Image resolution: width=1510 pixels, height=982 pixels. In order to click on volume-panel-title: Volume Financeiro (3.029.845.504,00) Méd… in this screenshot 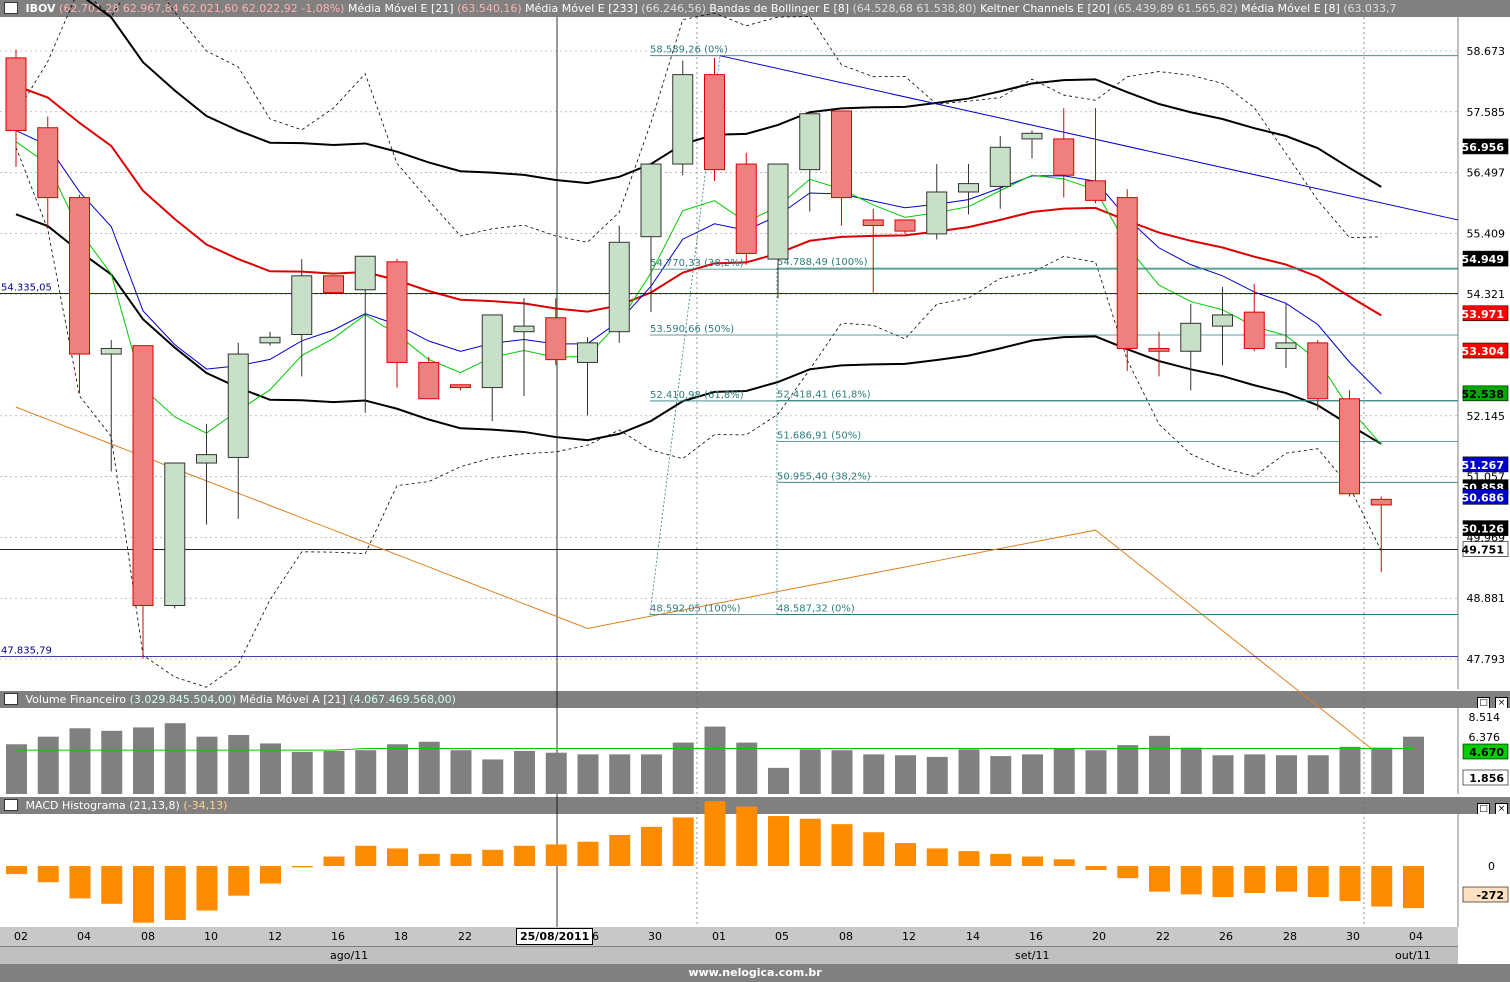, I will do `click(755, 699)`.